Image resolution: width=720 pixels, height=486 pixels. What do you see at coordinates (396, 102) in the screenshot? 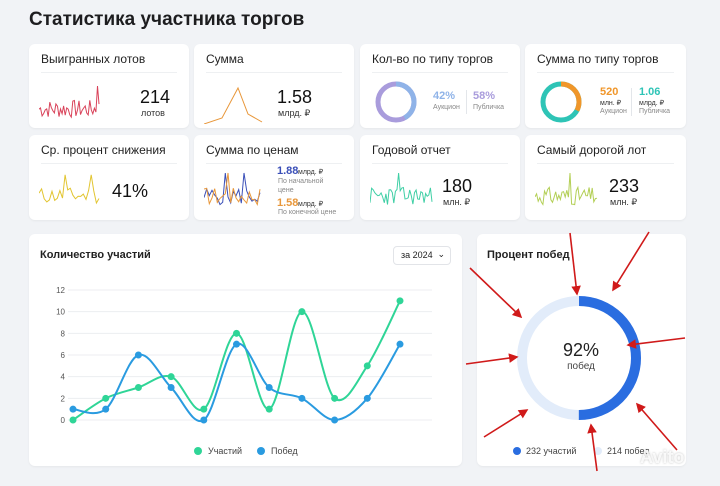
I see `count-by-type-donut` at bounding box center [396, 102].